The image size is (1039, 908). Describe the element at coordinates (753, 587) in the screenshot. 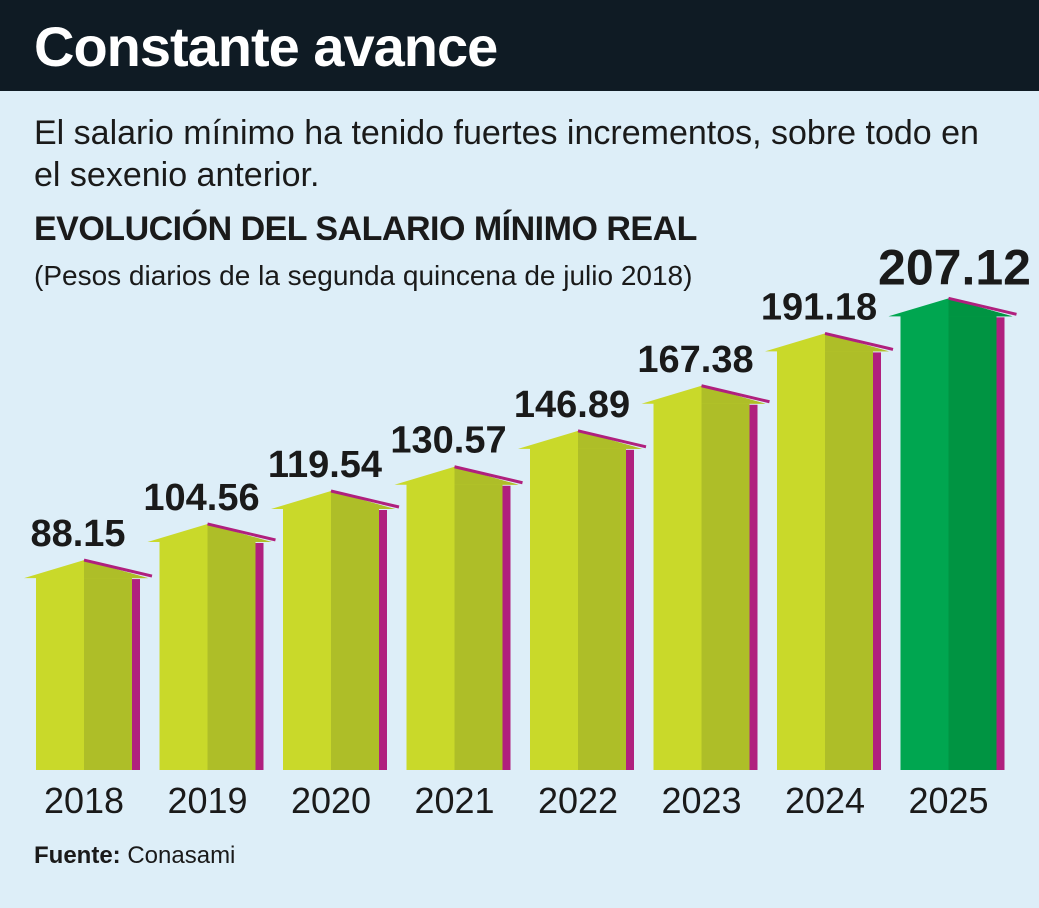

I see `bar-side-2023` at that location.